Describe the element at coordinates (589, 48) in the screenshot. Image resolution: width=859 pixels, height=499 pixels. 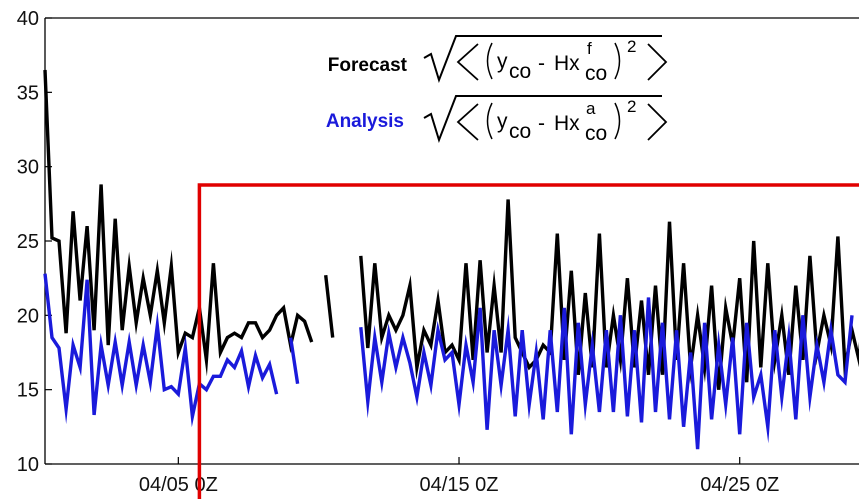
I see `forecast-superscript-f: f` at that location.